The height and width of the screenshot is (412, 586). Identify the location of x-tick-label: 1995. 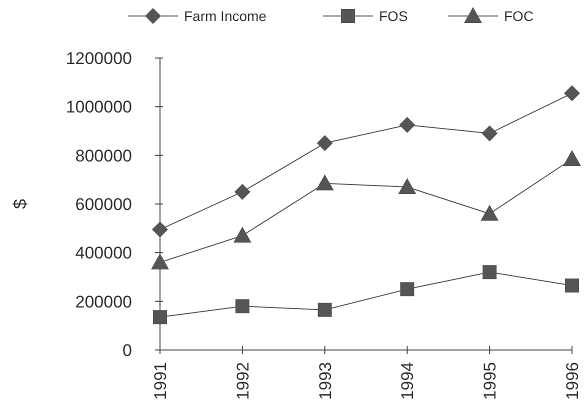
(490, 381).